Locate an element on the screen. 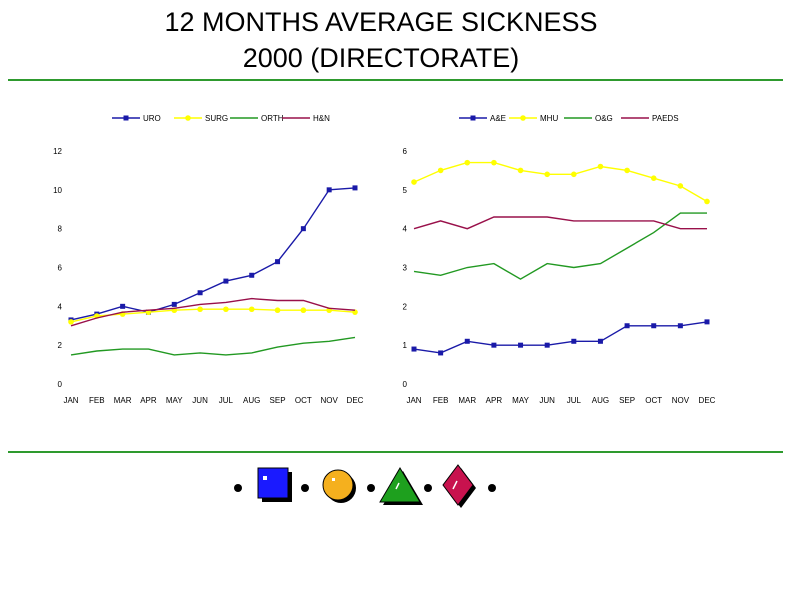  series-h-n is located at coordinates (213, 312).